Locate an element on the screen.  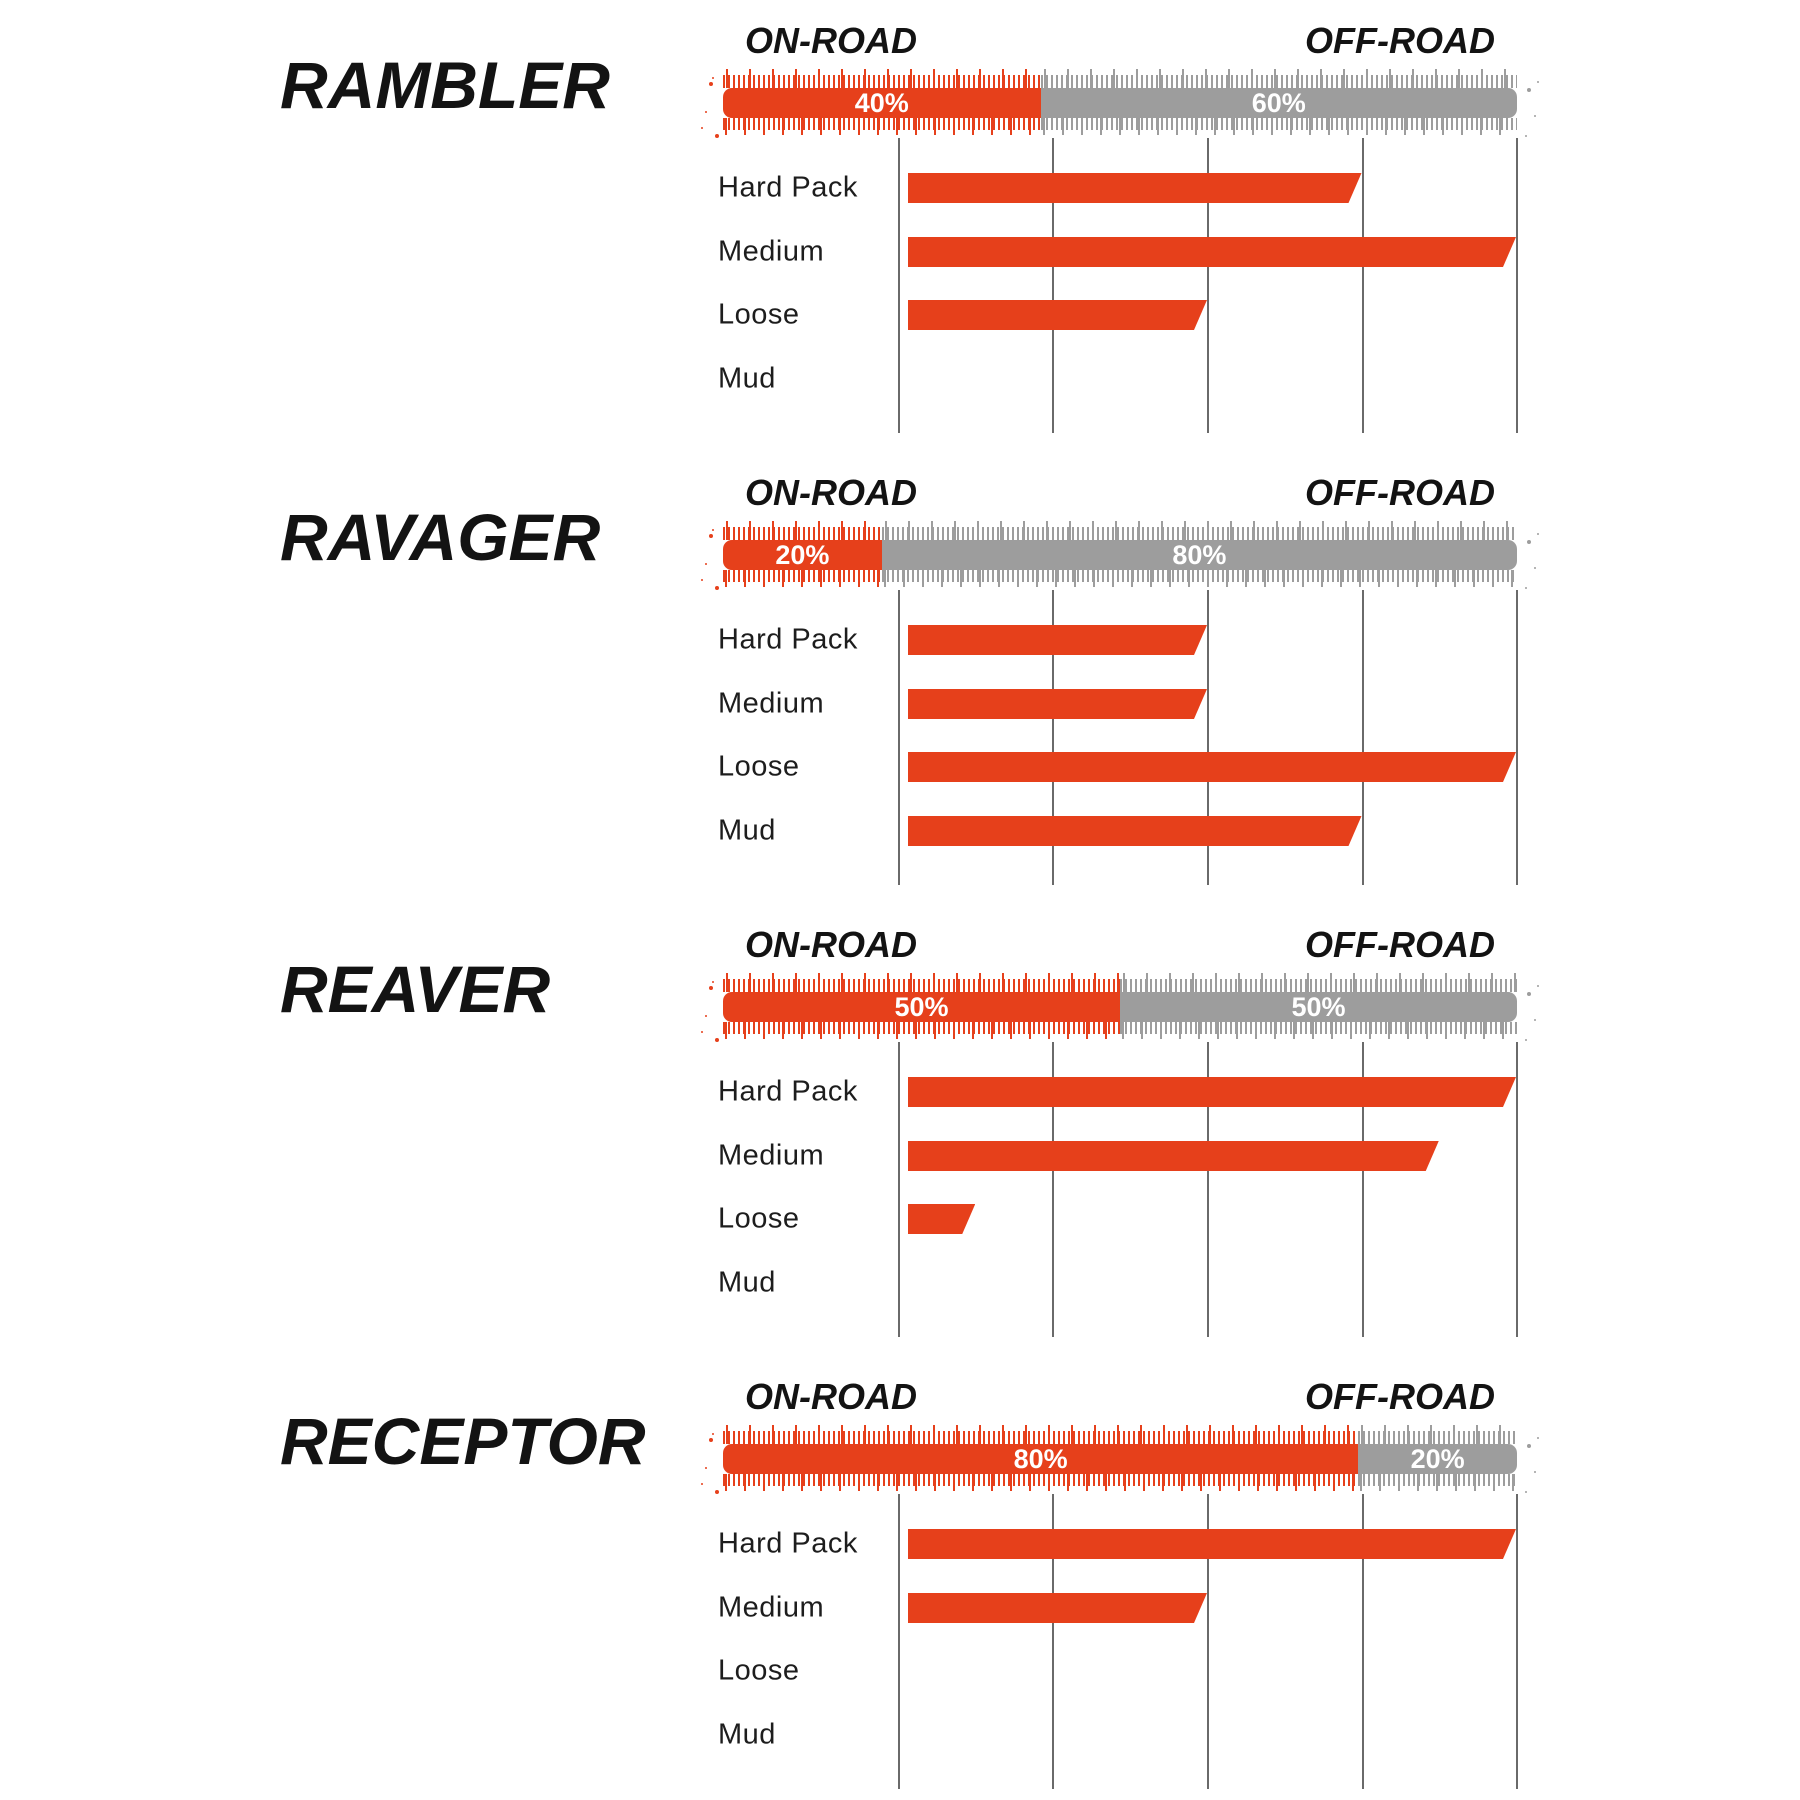
road-split-solid-bar: 20% 80% is located at coordinates (1120, 555).